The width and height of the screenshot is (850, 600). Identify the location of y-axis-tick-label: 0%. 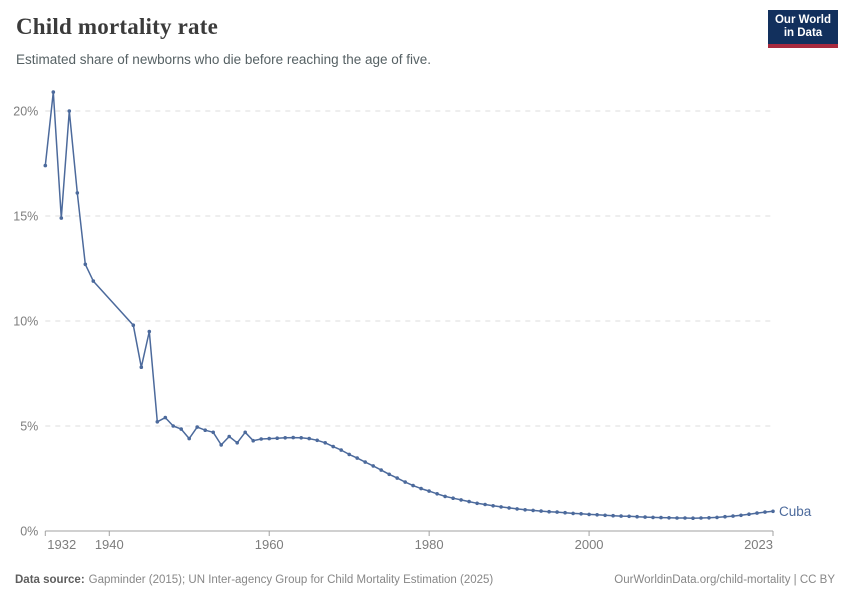
(29, 532).